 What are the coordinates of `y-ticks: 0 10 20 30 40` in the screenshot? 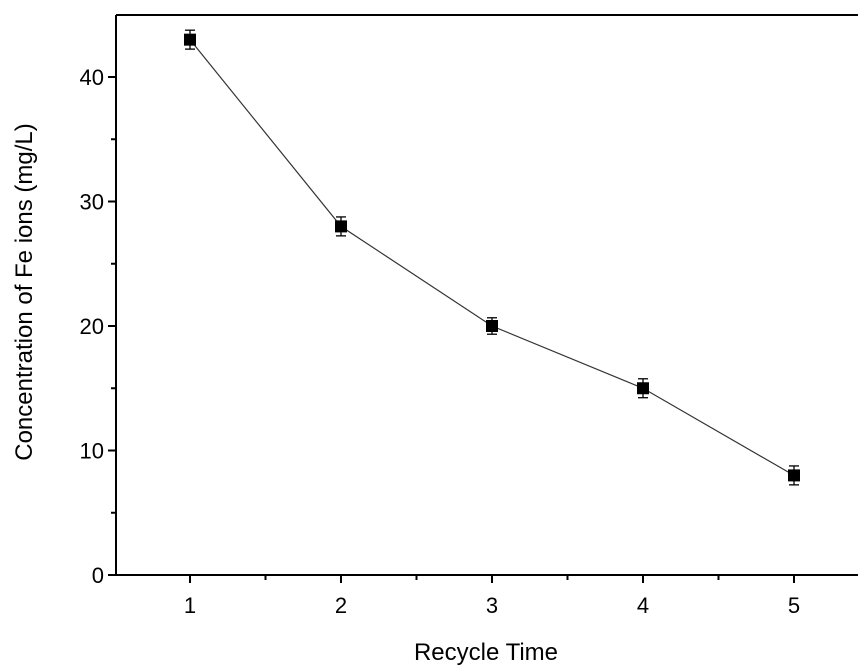 It's located at (98, 326).